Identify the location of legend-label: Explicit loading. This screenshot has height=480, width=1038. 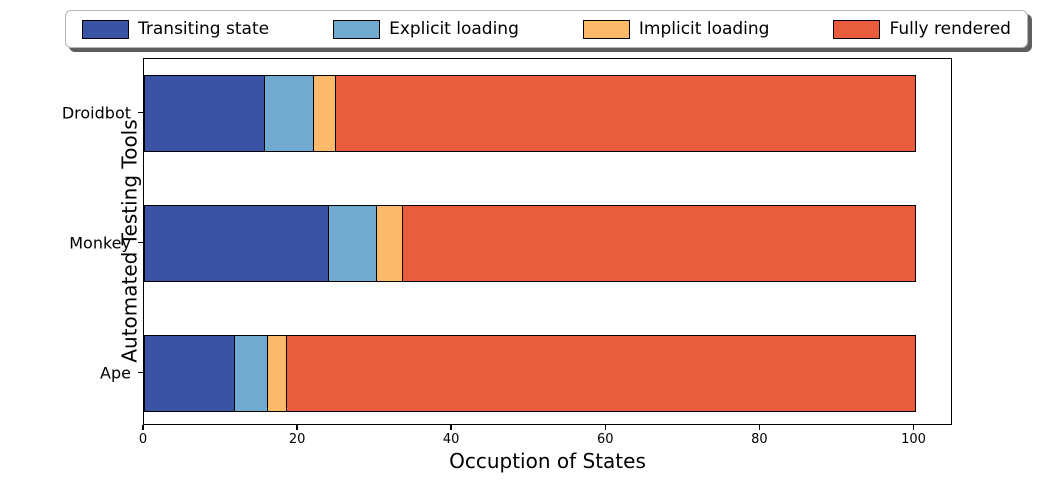
(454, 29).